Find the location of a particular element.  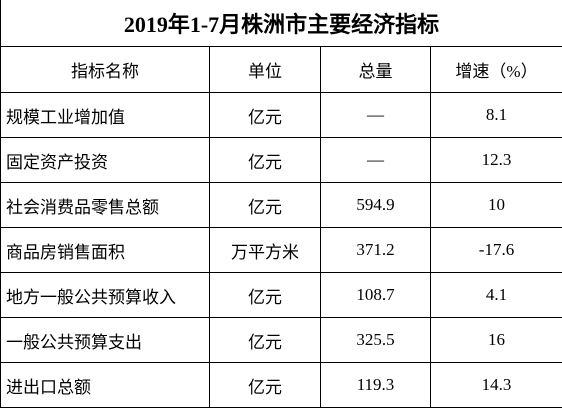

header-cell: 增速（%） is located at coordinates (495, 69).